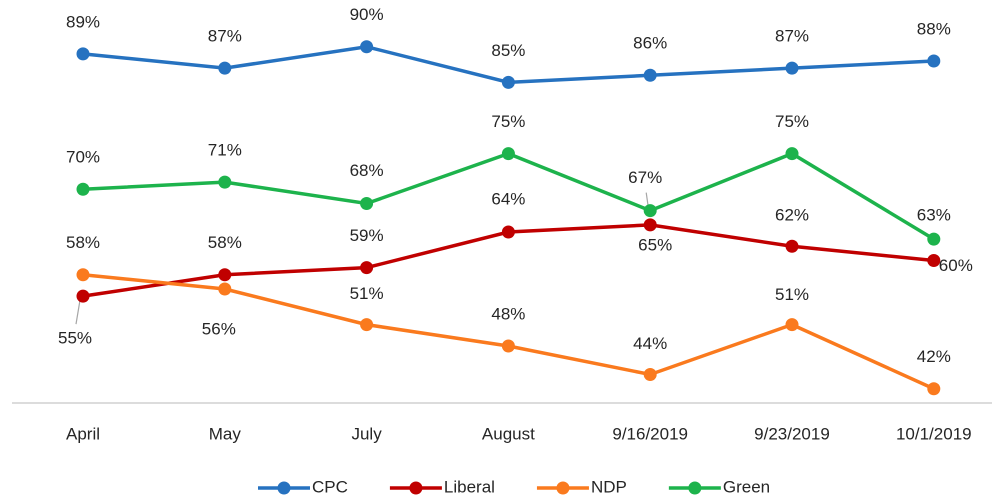 The image size is (992, 498). What do you see at coordinates (934, 28) in the screenshot?
I see `data-label: 88%` at bounding box center [934, 28].